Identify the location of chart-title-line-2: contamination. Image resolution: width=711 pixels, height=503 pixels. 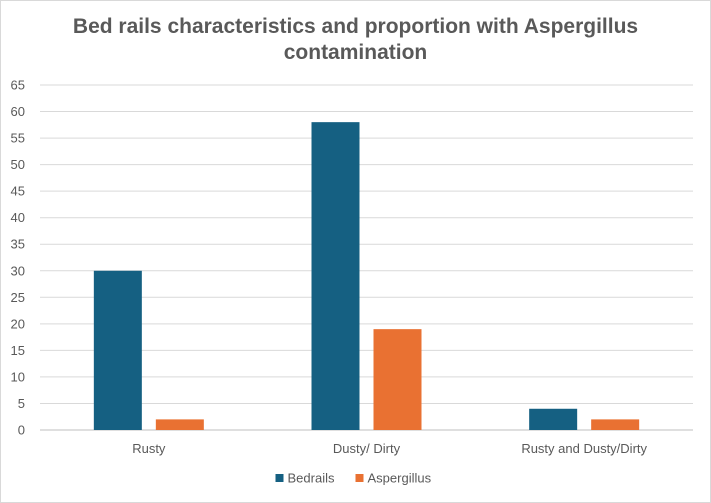
(355, 52).